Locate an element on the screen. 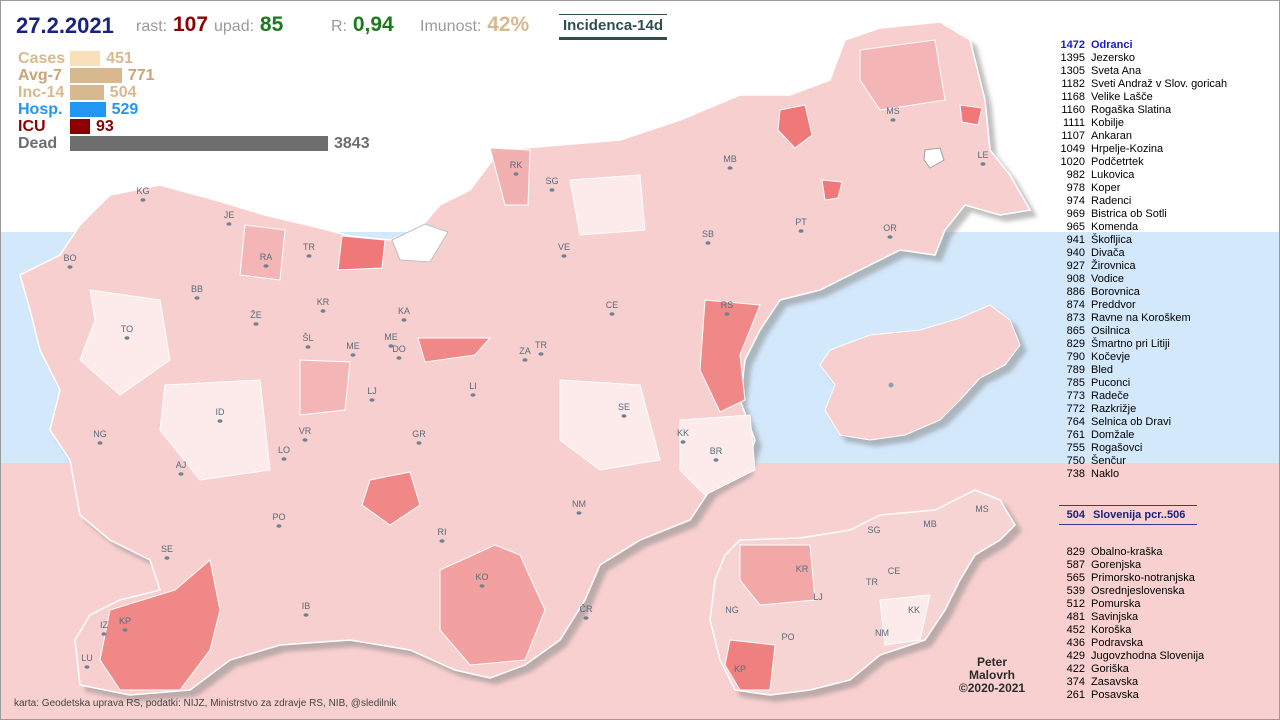 The width and height of the screenshot is (1280, 720). map-label: BB is located at coordinates (197, 289).